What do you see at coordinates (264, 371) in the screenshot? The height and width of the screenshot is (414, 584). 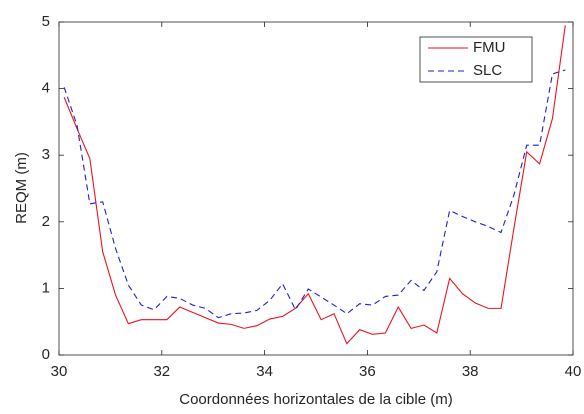 I see `x-tick-label: 34` at bounding box center [264, 371].